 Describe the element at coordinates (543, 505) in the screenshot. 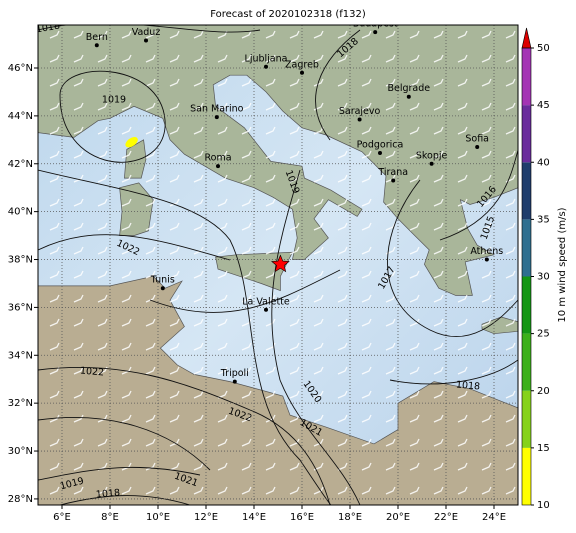

I see `colorbar-tick-label: 10` at that location.